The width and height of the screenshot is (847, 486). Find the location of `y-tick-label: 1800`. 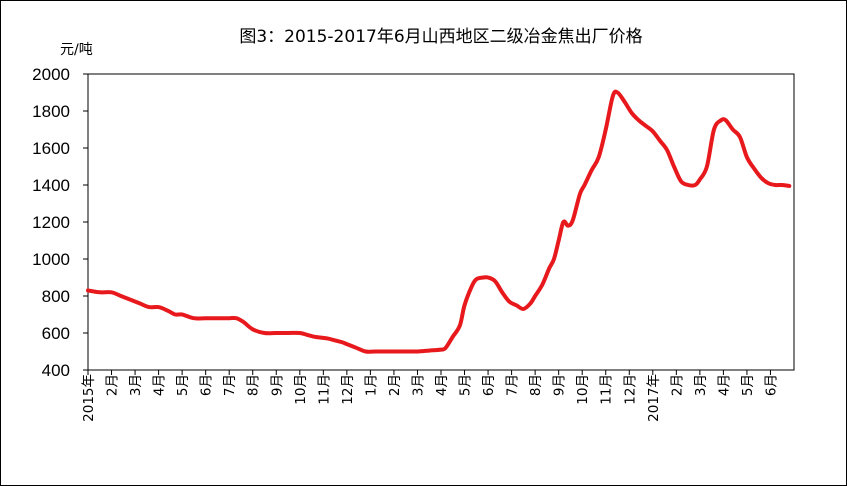

y-tick-label: 1800 is located at coordinates (51, 111).